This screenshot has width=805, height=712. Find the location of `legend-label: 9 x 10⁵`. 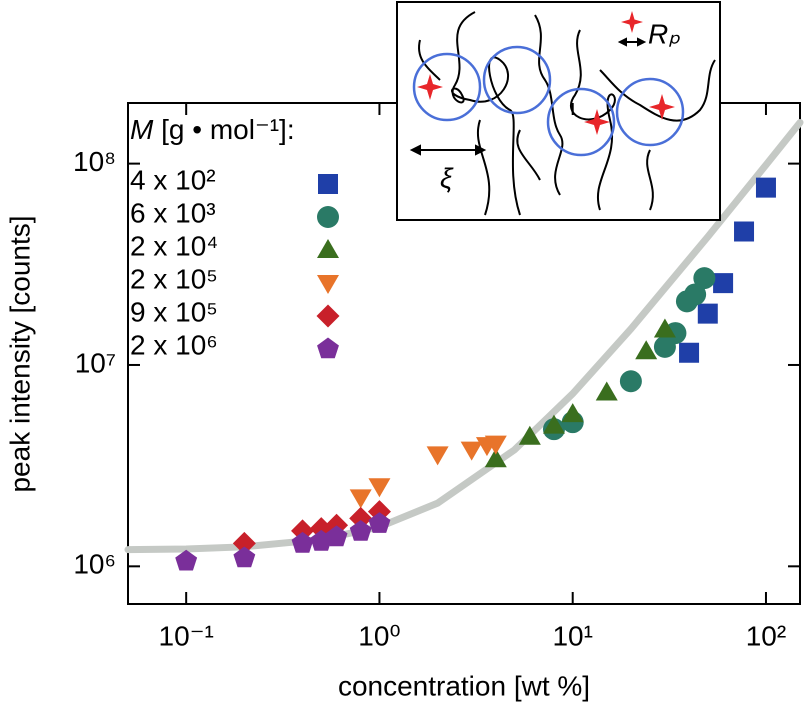

legend-label: 9 x 10⁵ is located at coordinates (174, 311).